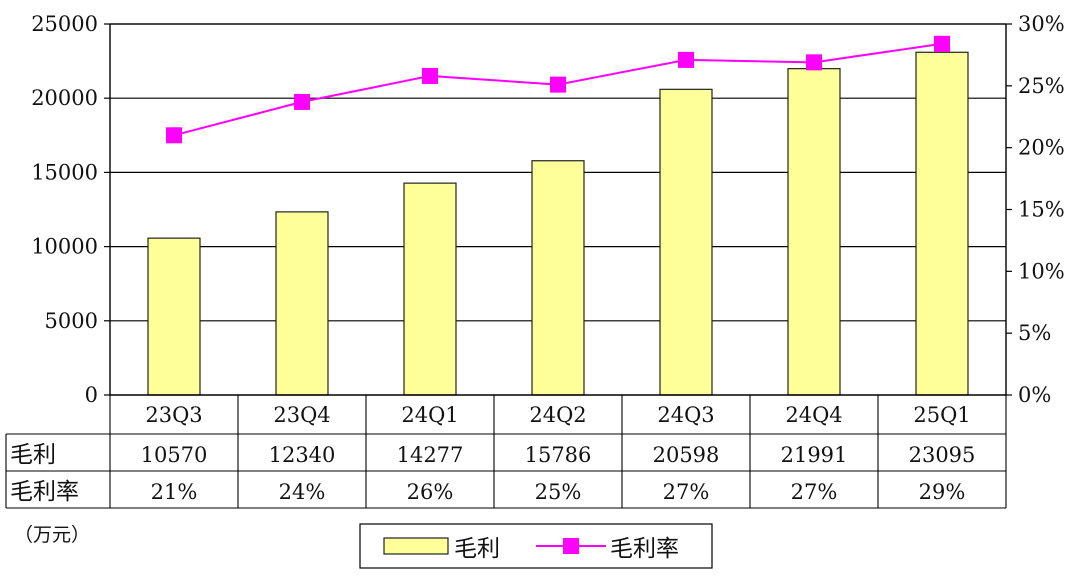 The width and height of the screenshot is (1080, 580). Describe the element at coordinates (686, 492) in the screenshot. I see `table-cell-1-4: 27%` at that location.